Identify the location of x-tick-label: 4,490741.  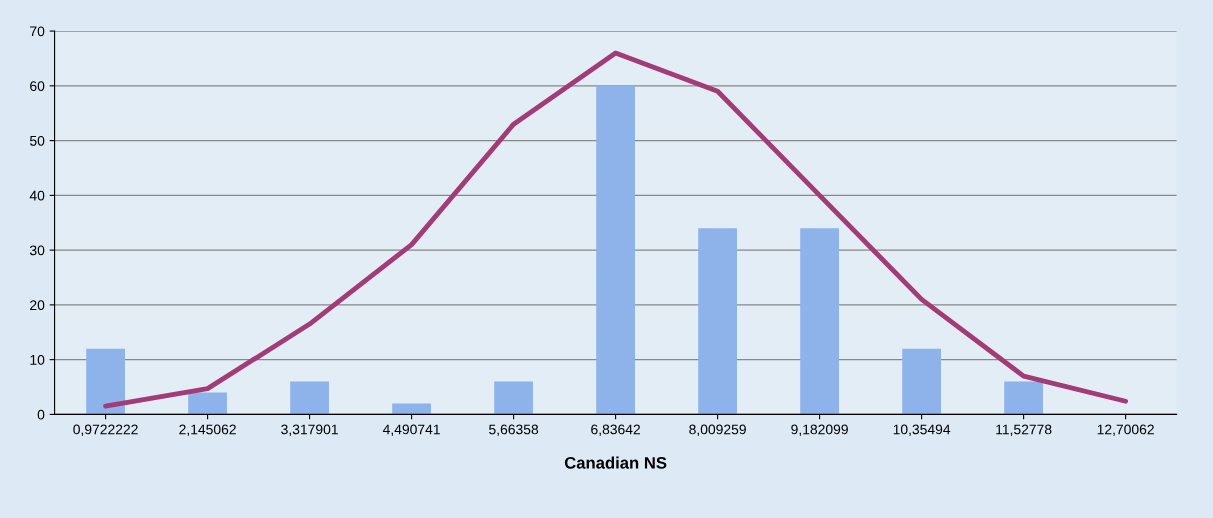
(411, 430).